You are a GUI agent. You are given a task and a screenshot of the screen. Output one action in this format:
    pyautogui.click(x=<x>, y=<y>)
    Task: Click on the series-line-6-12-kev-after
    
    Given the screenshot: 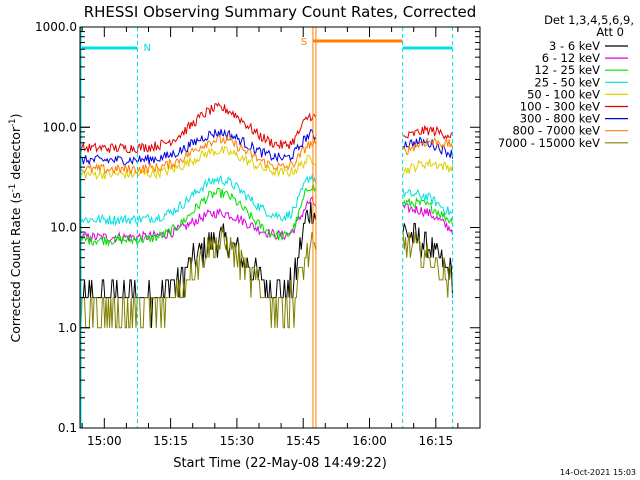 What is the action you would take?
    pyautogui.click(x=428, y=219)
    